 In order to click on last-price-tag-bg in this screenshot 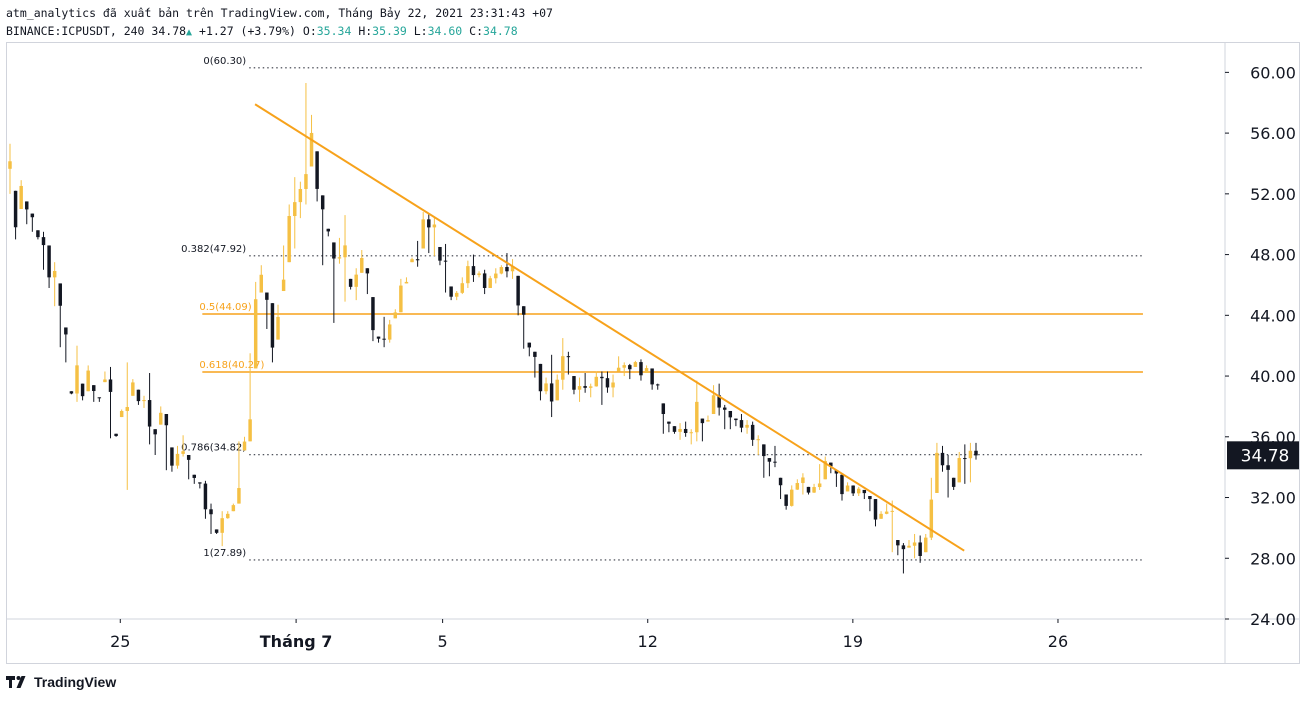, I will do `click(1263, 455)`.